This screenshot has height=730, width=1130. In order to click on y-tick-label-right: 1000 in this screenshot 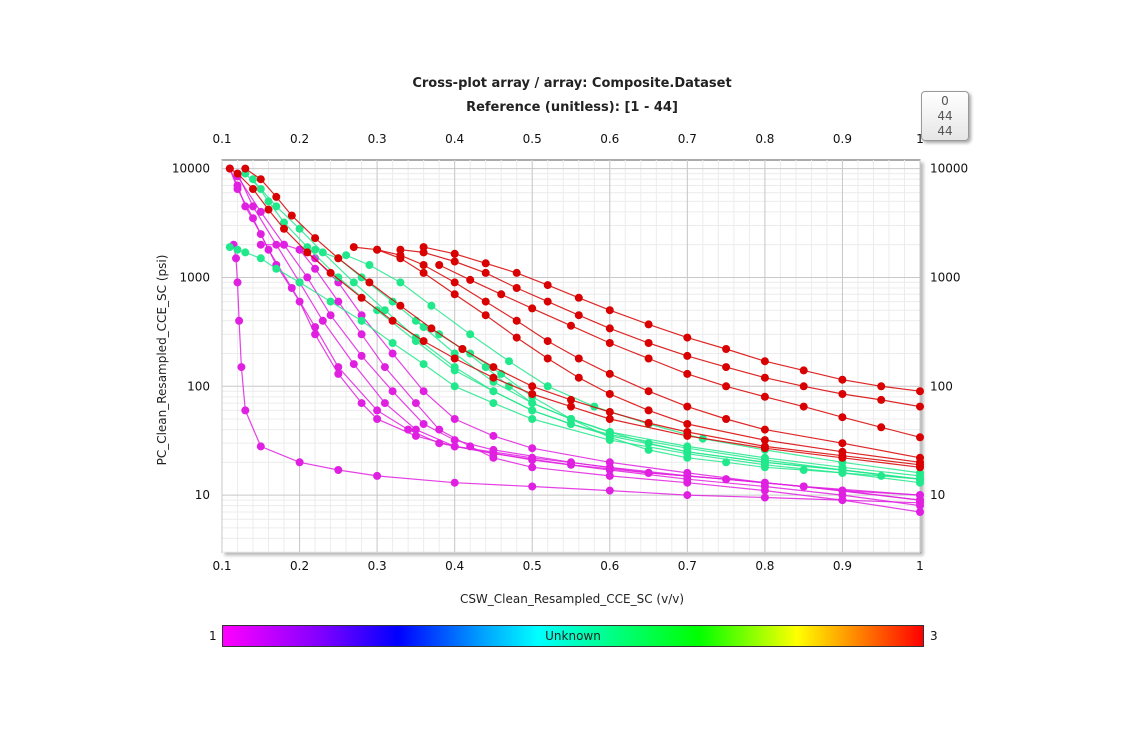, I will do `click(945, 277)`.